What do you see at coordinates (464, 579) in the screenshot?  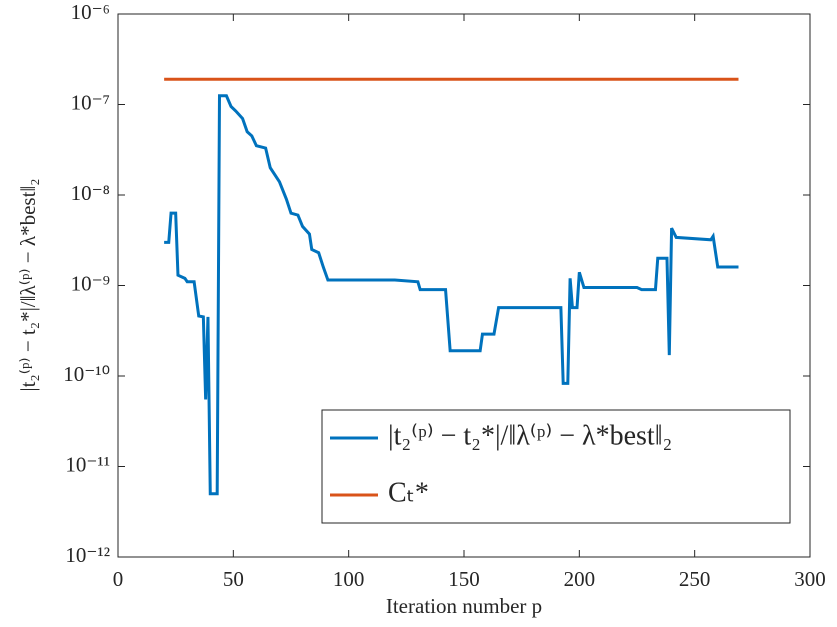 I see `x-tick-label: 150` at bounding box center [464, 579].